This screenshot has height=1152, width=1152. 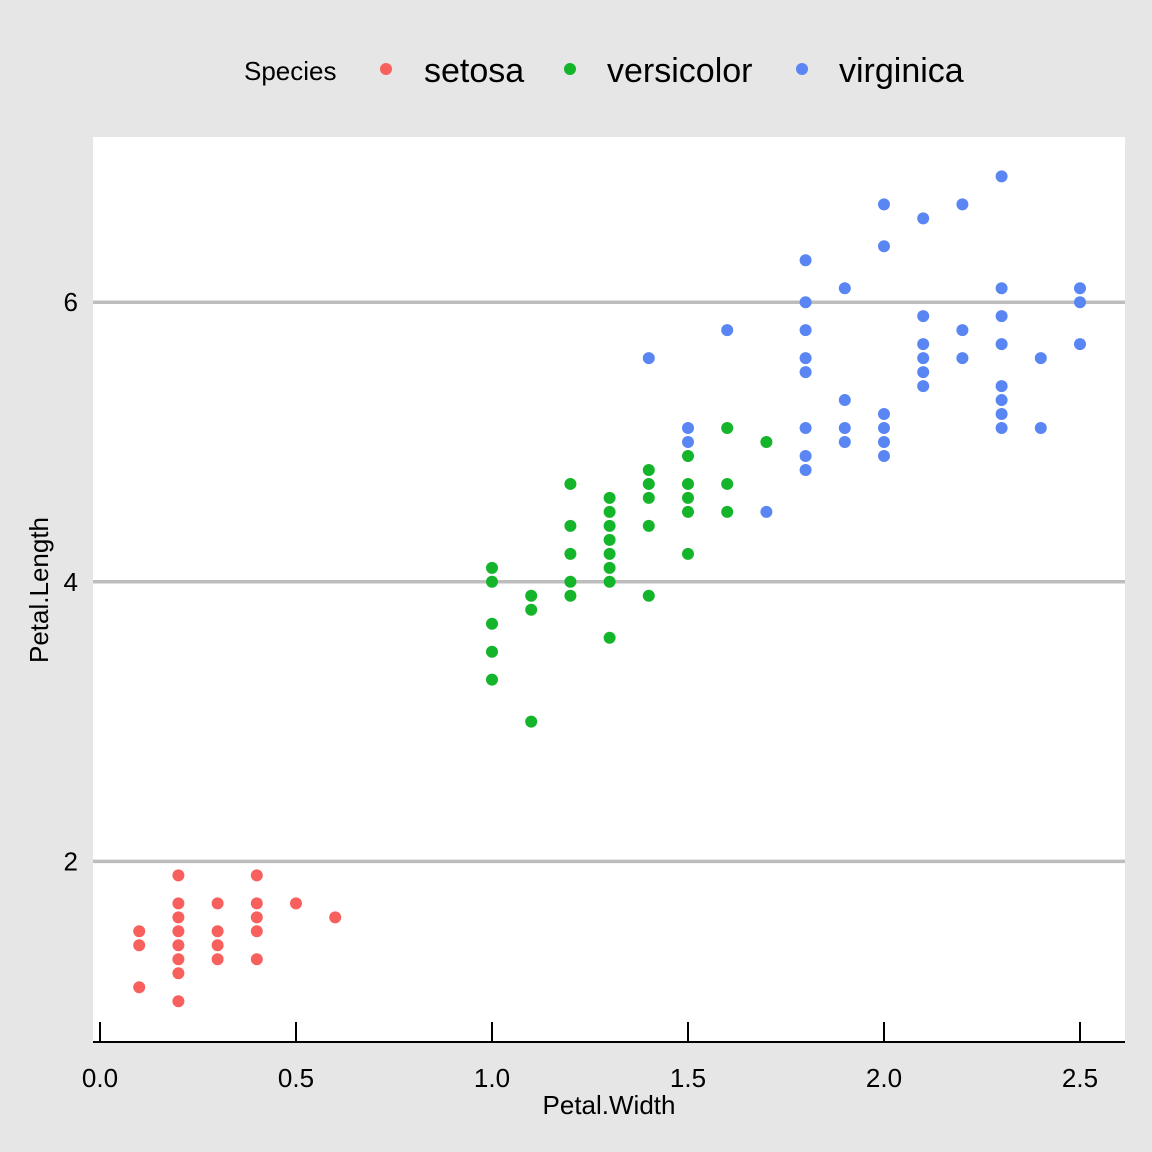 What do you see at coordinates (1080, 1078) in the screenshot?
I see `x-tick-label-5: 2.5` at bounding box center [1080, 1078].